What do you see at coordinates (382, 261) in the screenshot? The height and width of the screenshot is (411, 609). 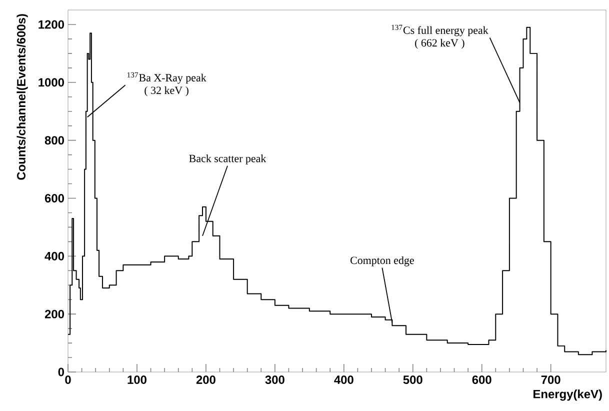 I see `annotation: Compton edge` at bounding box center [382, 261].